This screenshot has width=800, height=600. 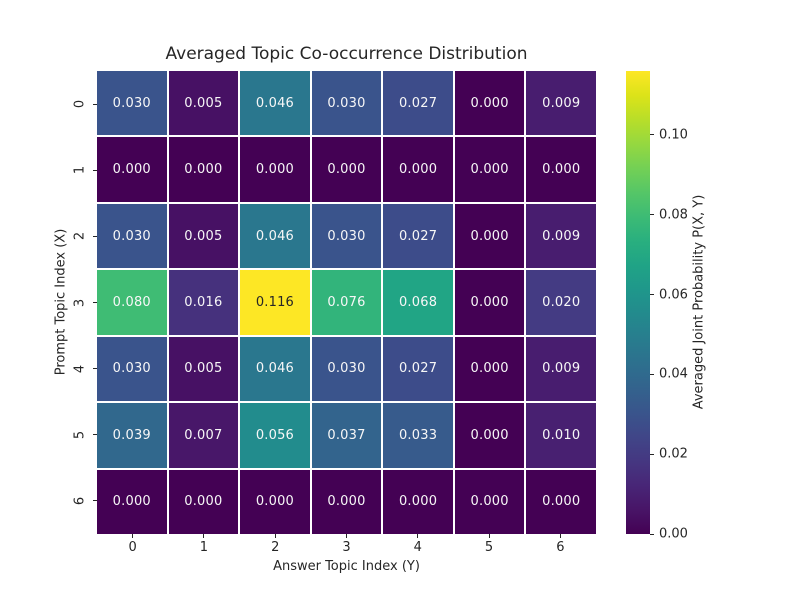 What do you see at coordinates (673, 534) in the screenshot?
I see `colorbar-tick-label-0.00: 0.00` at bounding box center [673, 534].